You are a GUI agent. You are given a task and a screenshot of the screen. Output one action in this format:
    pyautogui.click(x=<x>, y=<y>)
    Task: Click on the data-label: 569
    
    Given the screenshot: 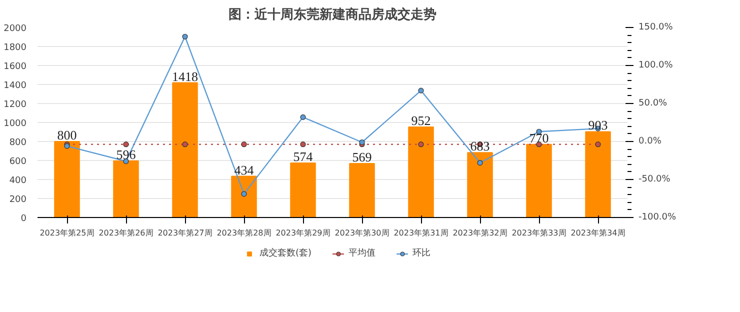 What is the action you would take?
    pyautogui.click(x=362, y=156)
    